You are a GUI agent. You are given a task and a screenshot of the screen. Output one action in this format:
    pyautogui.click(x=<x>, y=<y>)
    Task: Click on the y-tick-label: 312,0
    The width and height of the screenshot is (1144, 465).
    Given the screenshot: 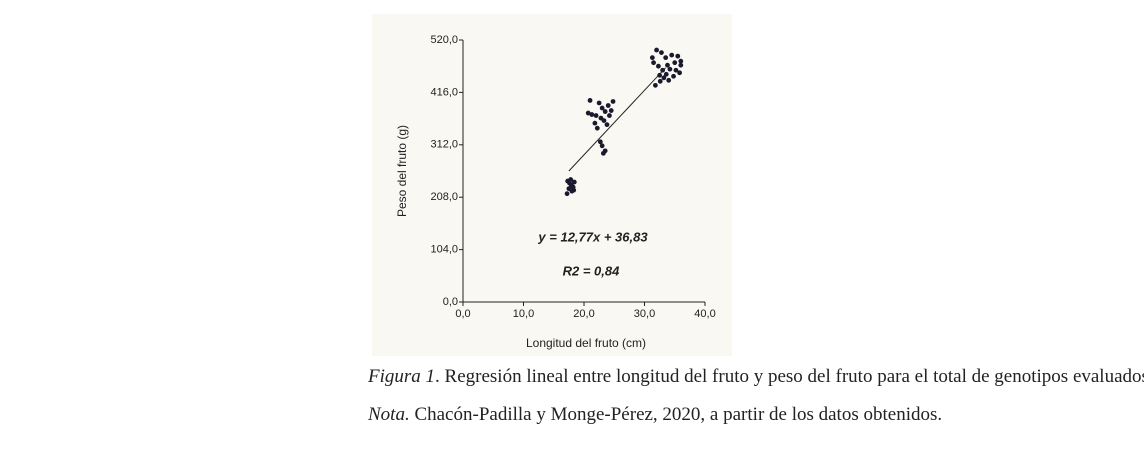 What is the action you would take?
    pyautogui.click(x=444, y=145)
    